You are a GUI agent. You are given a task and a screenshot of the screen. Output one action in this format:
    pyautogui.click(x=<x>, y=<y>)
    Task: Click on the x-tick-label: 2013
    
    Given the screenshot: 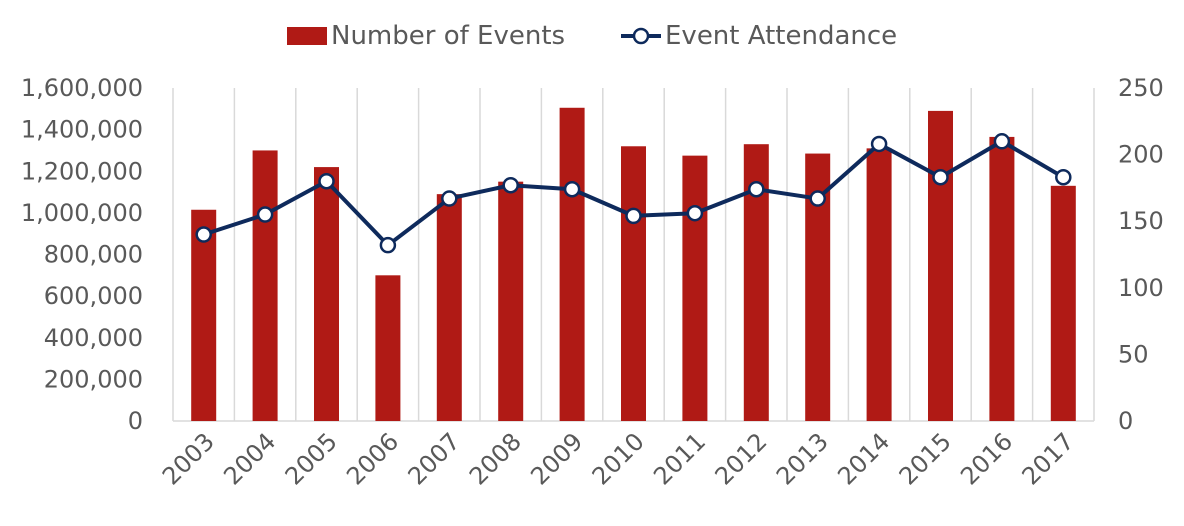 What is the action you would take?
    pyautogui.click(x=802, y=458)
    